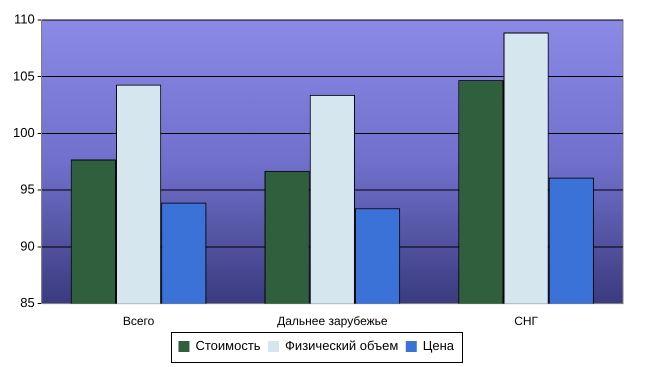  Describe the element at coordinates (23, 132) in the screenshot. I see `y-tick-label: 100` at that location.